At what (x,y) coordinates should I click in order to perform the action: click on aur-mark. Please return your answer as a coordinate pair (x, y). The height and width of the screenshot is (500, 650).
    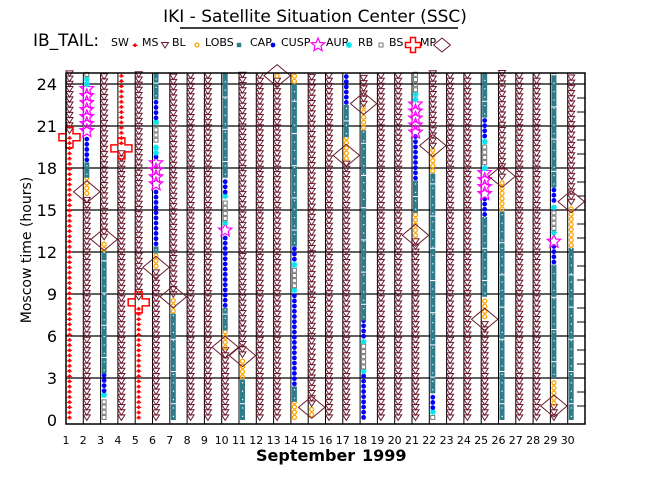
    Looking at the image, I should click on (363, 371).